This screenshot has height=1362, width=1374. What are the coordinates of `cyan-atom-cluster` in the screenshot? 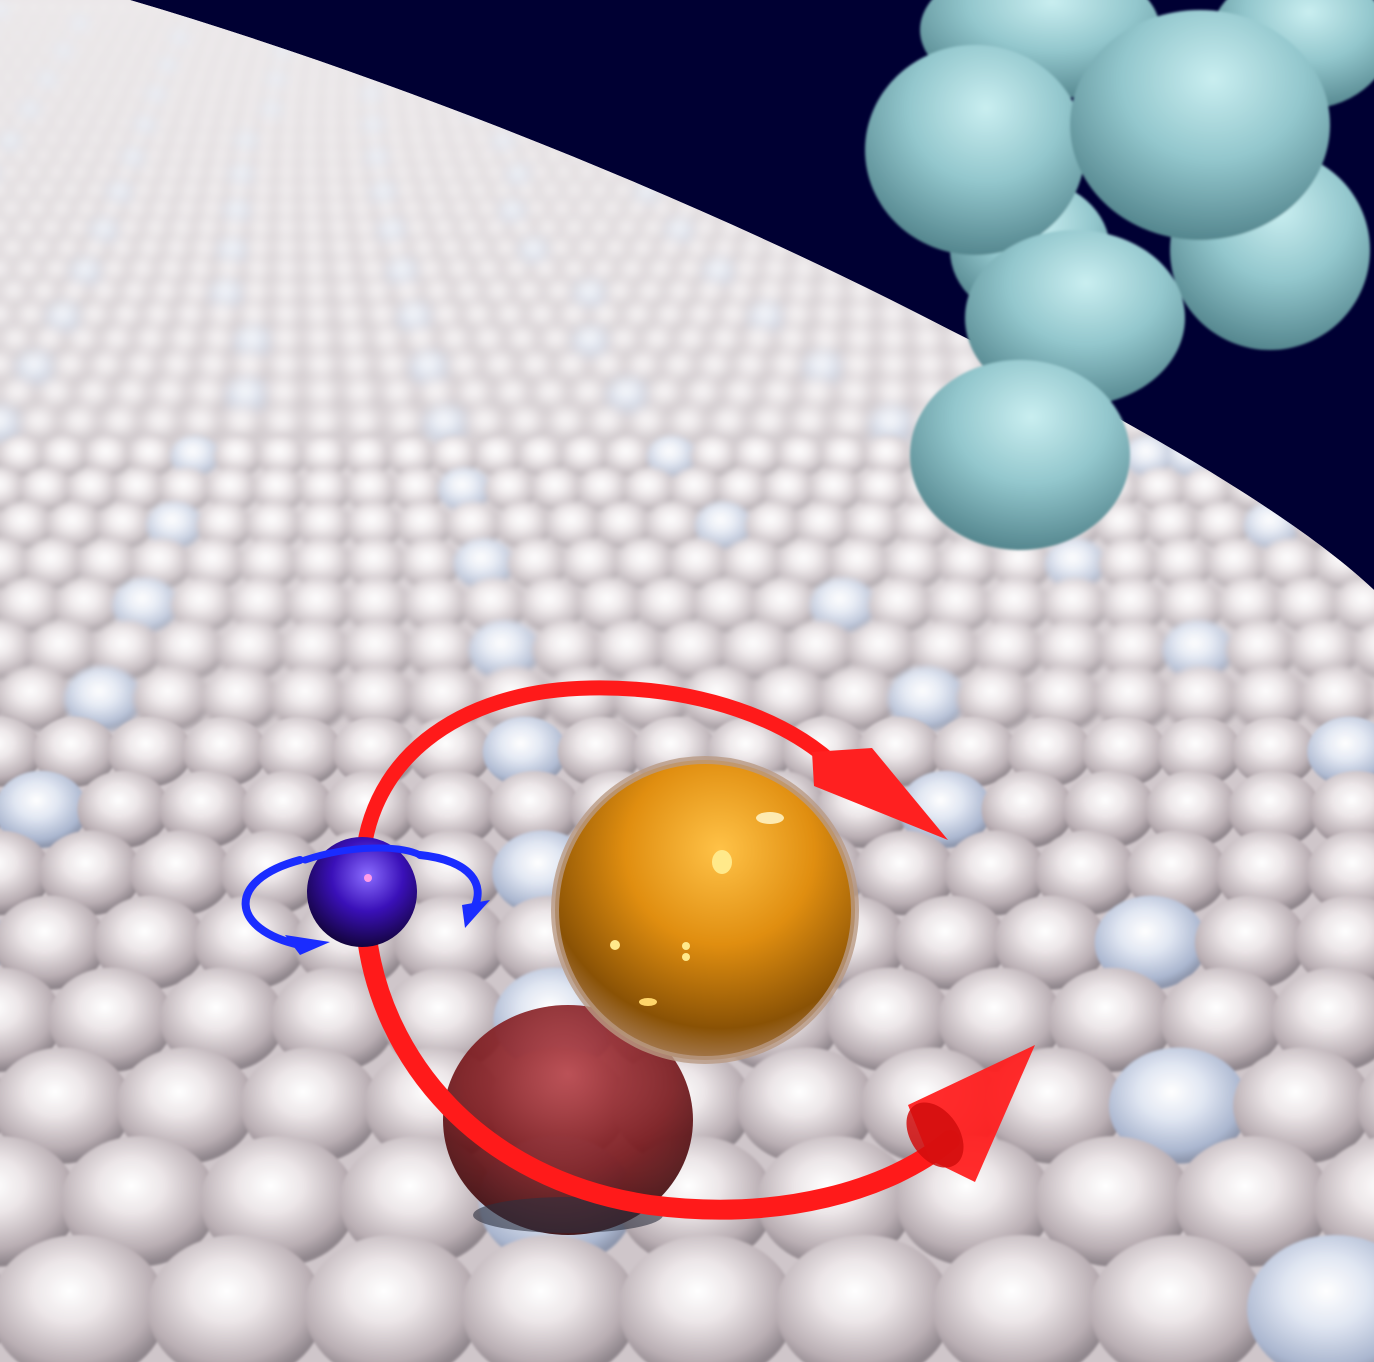 It's located at (1119, 275).